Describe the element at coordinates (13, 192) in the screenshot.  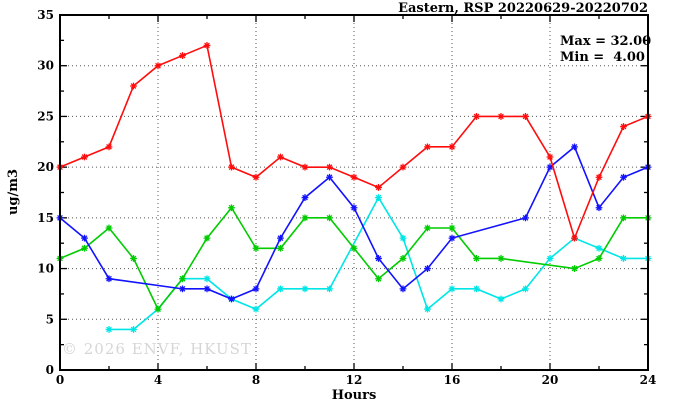
I see `y-axis-label: ug/m3` at that location.